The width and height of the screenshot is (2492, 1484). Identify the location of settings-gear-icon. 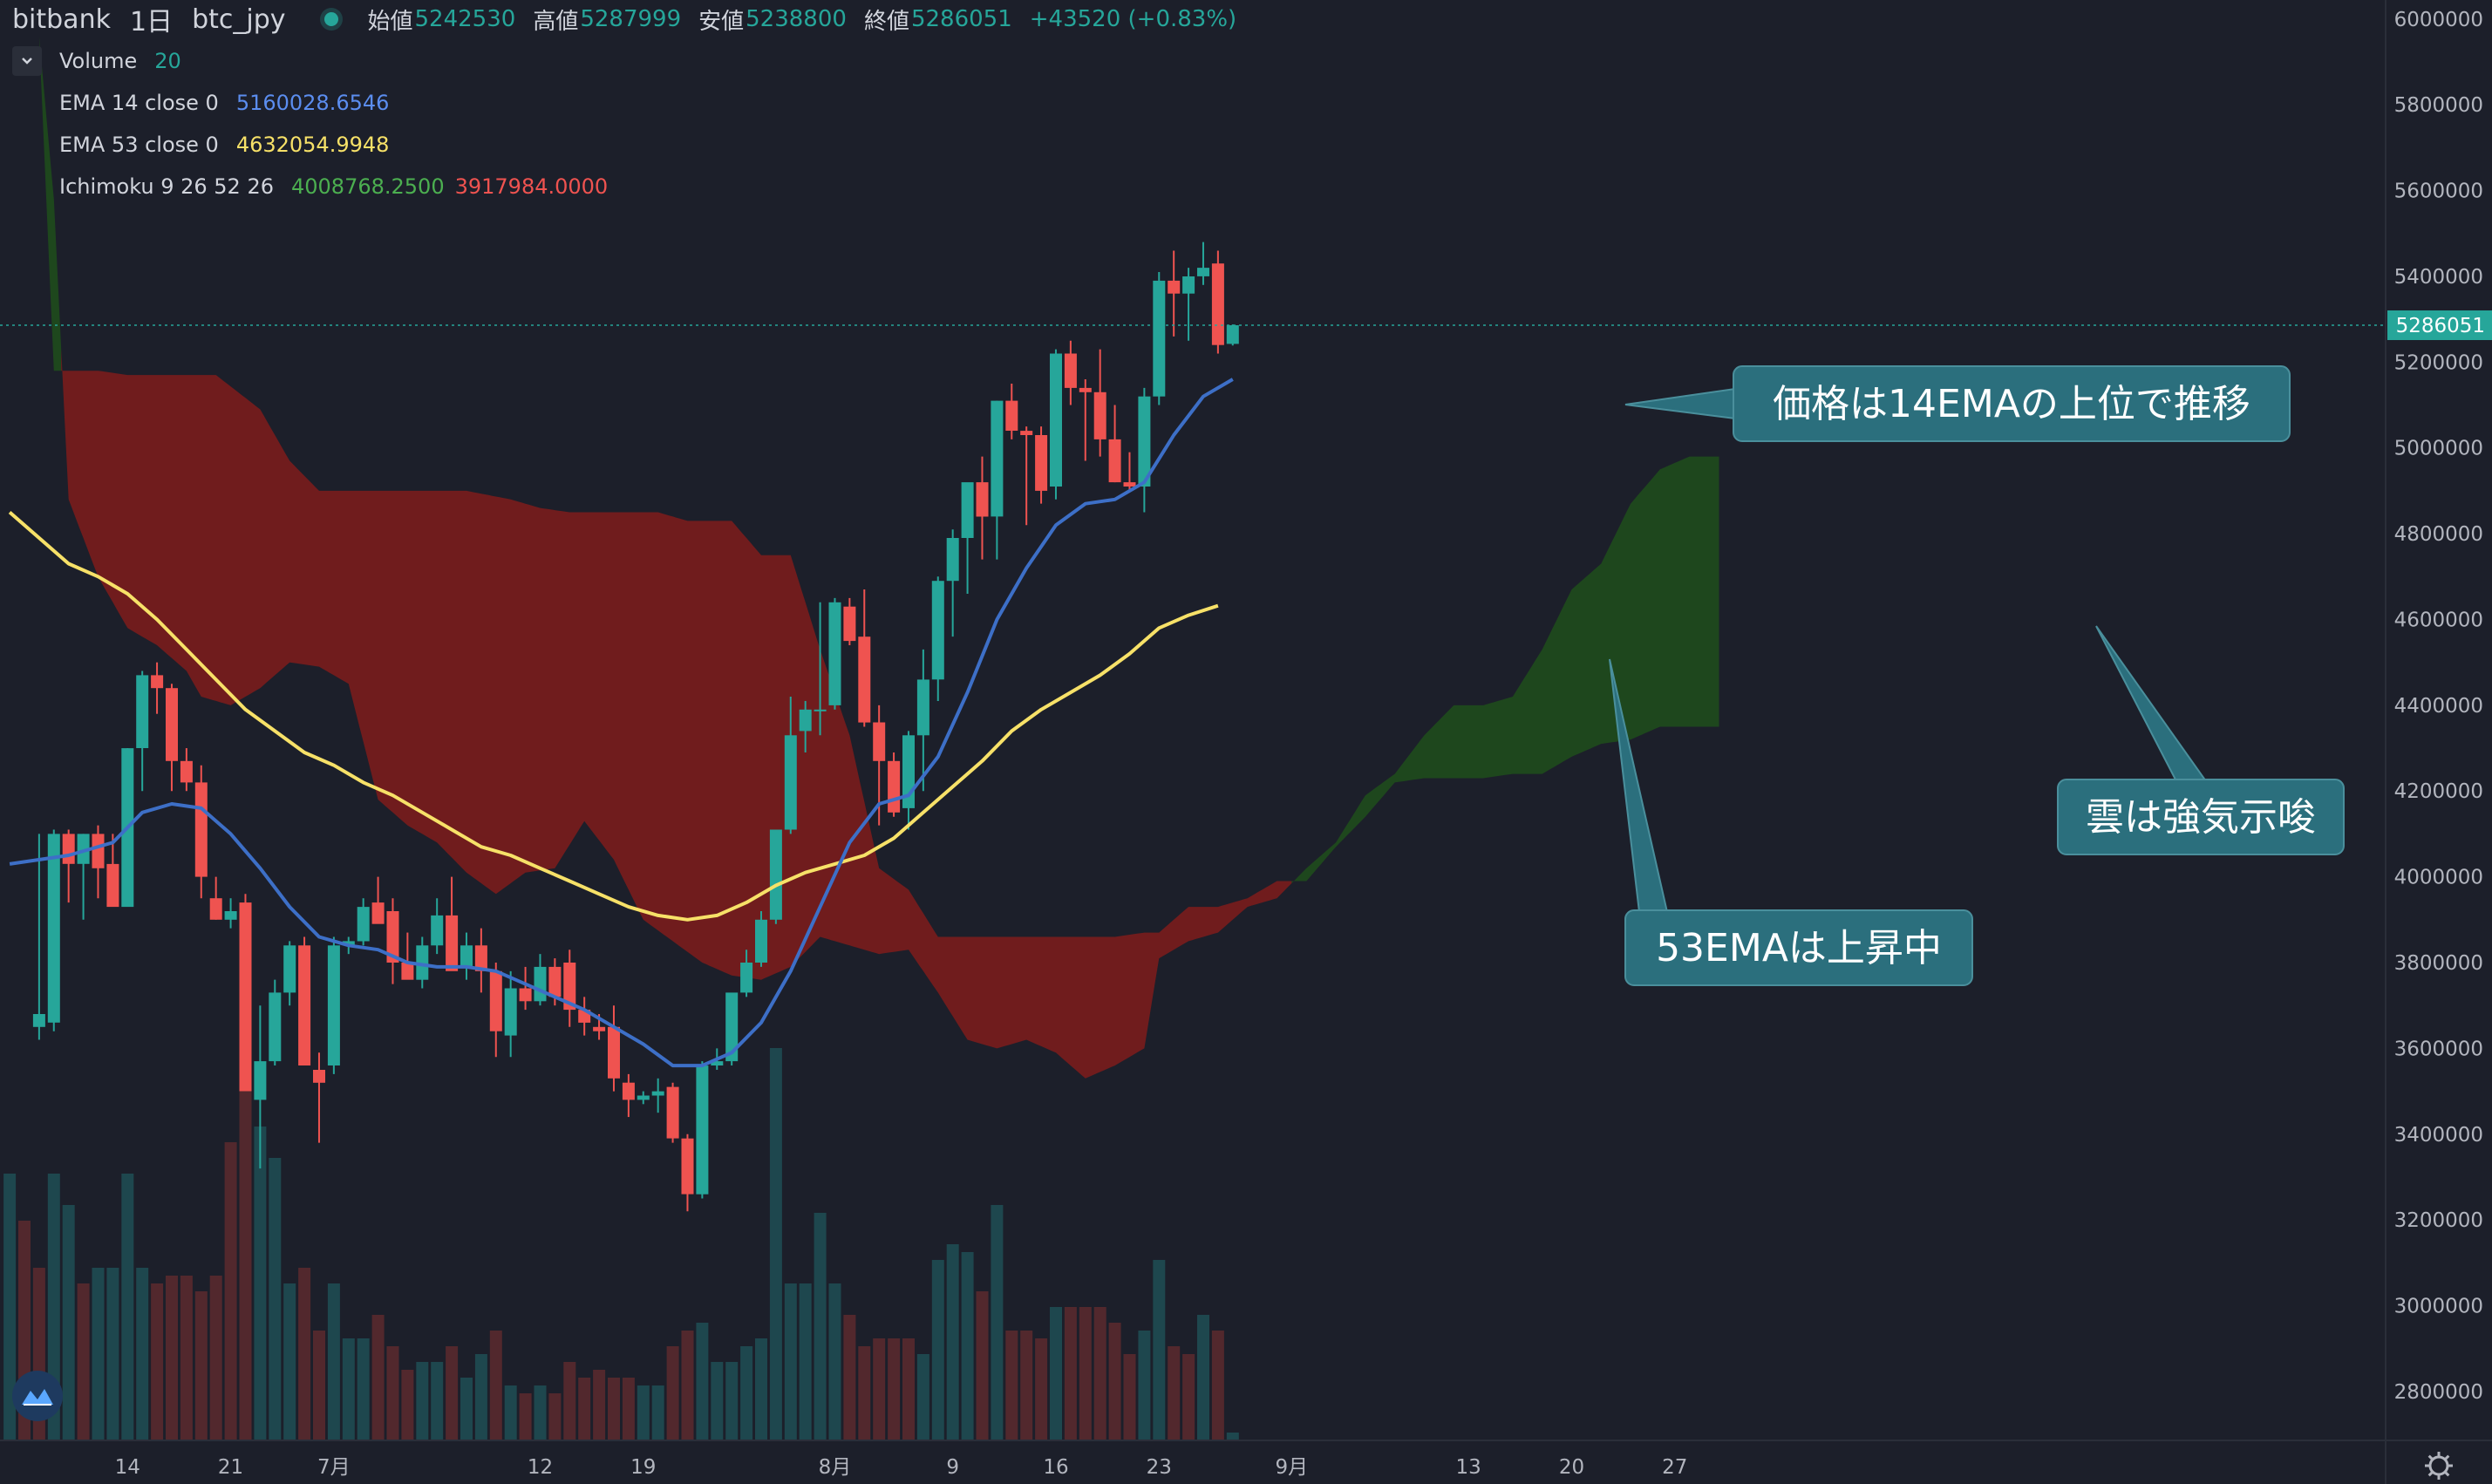
(2439, 1466).